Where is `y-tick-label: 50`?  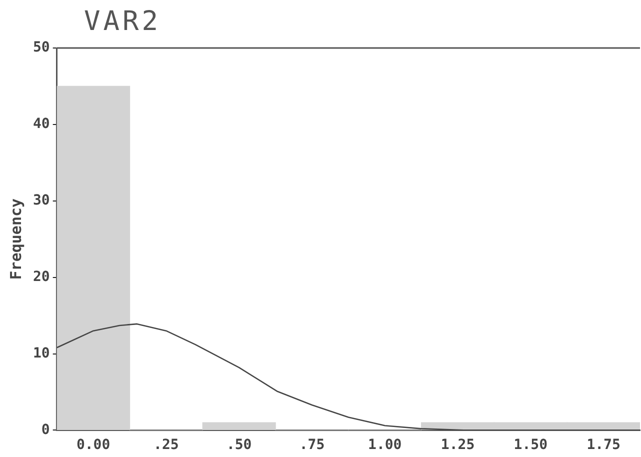
y-tick-label: 50 is located at coordinates (41, 48).